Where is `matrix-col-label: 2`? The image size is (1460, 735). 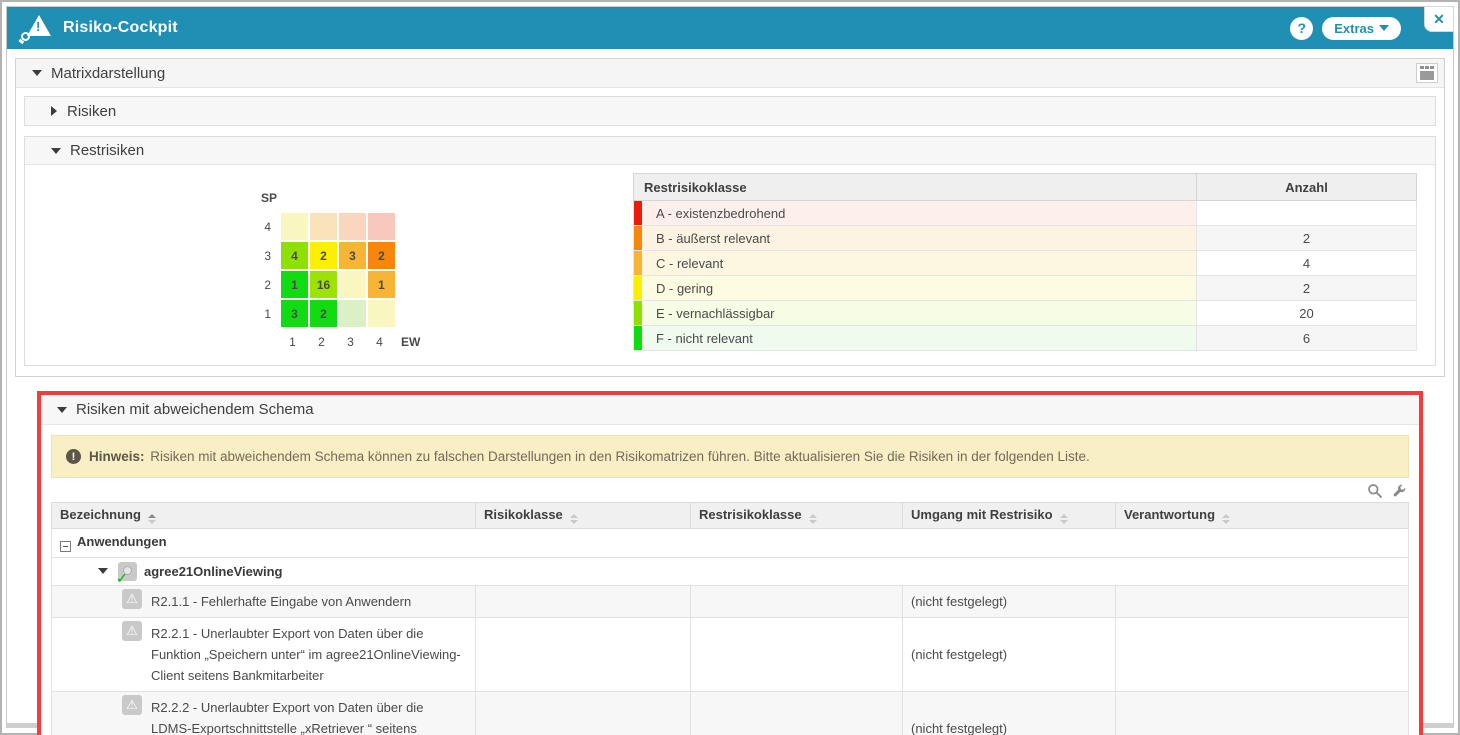
matrix-col-label: 2 is located at coordinates (321, 342).